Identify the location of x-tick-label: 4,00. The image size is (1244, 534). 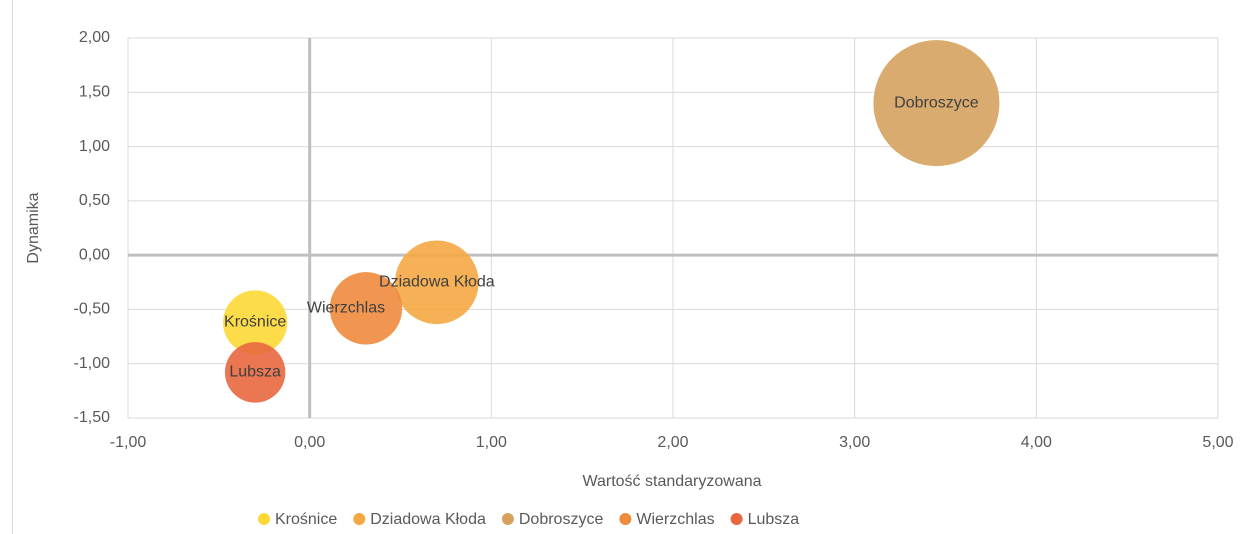
(1036, 442).